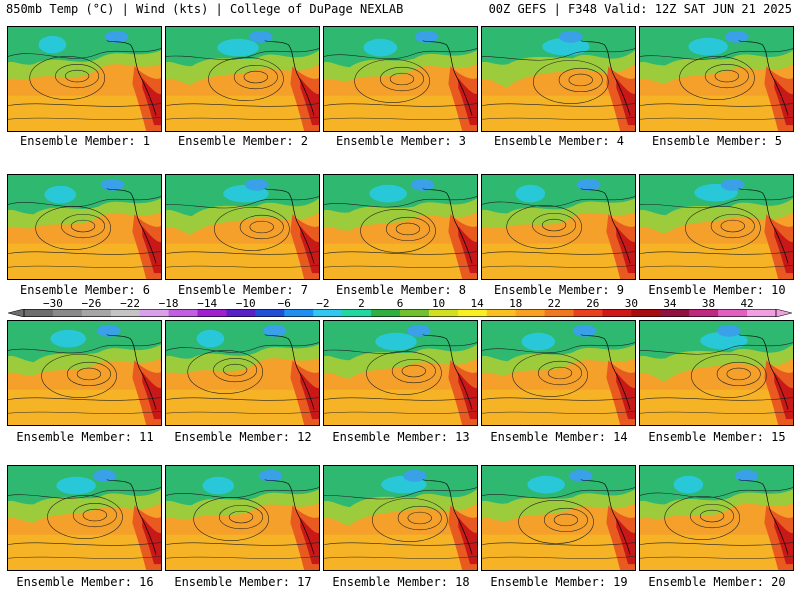  Describe the element at coordinates (243, 437) in the screenshot. I see `ensemble-member-label: Ensemble Member: 12` at that location.